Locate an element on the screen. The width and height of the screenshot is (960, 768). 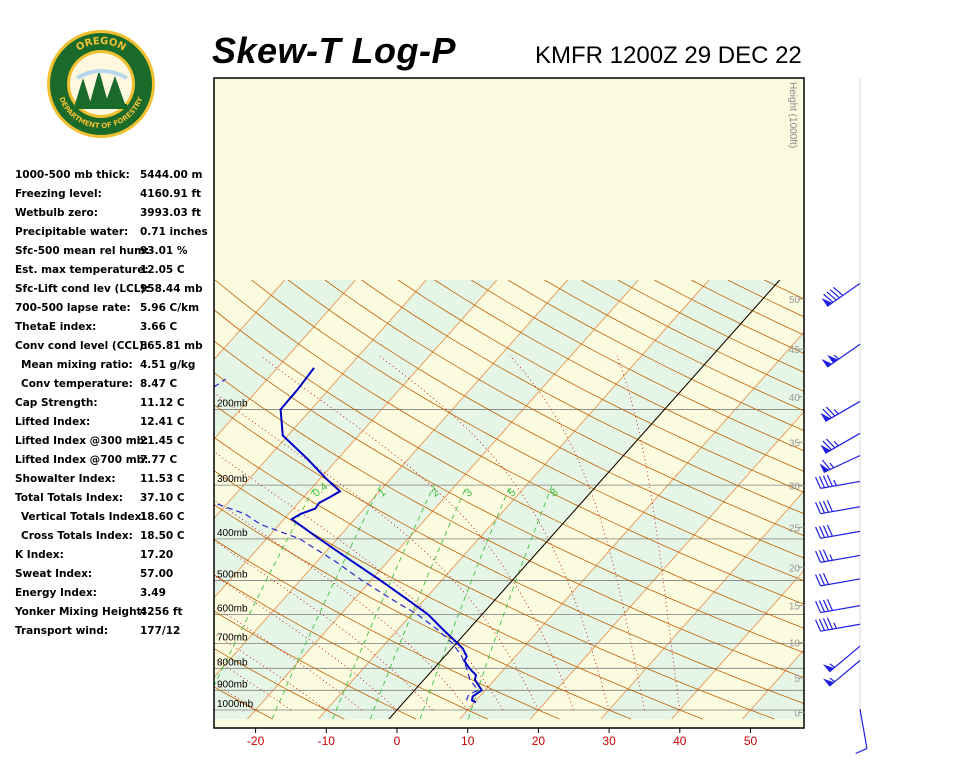
index-label: 700-500 lapse rate: is located at coordinates (73, 308).